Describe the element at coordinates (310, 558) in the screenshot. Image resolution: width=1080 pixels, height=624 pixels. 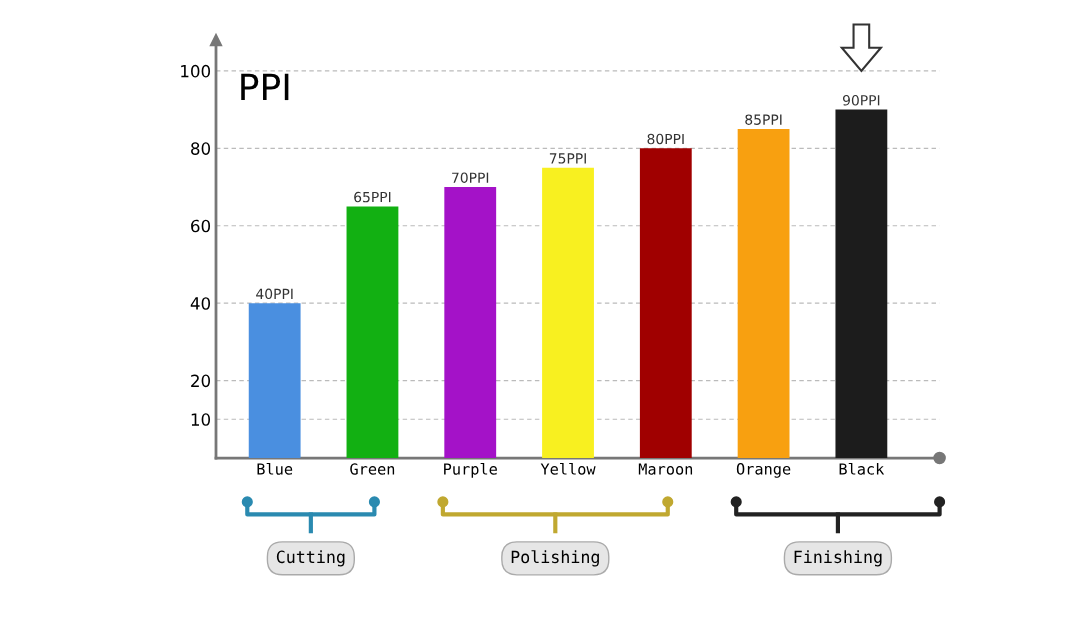
I see `text: Cutting` at that location.